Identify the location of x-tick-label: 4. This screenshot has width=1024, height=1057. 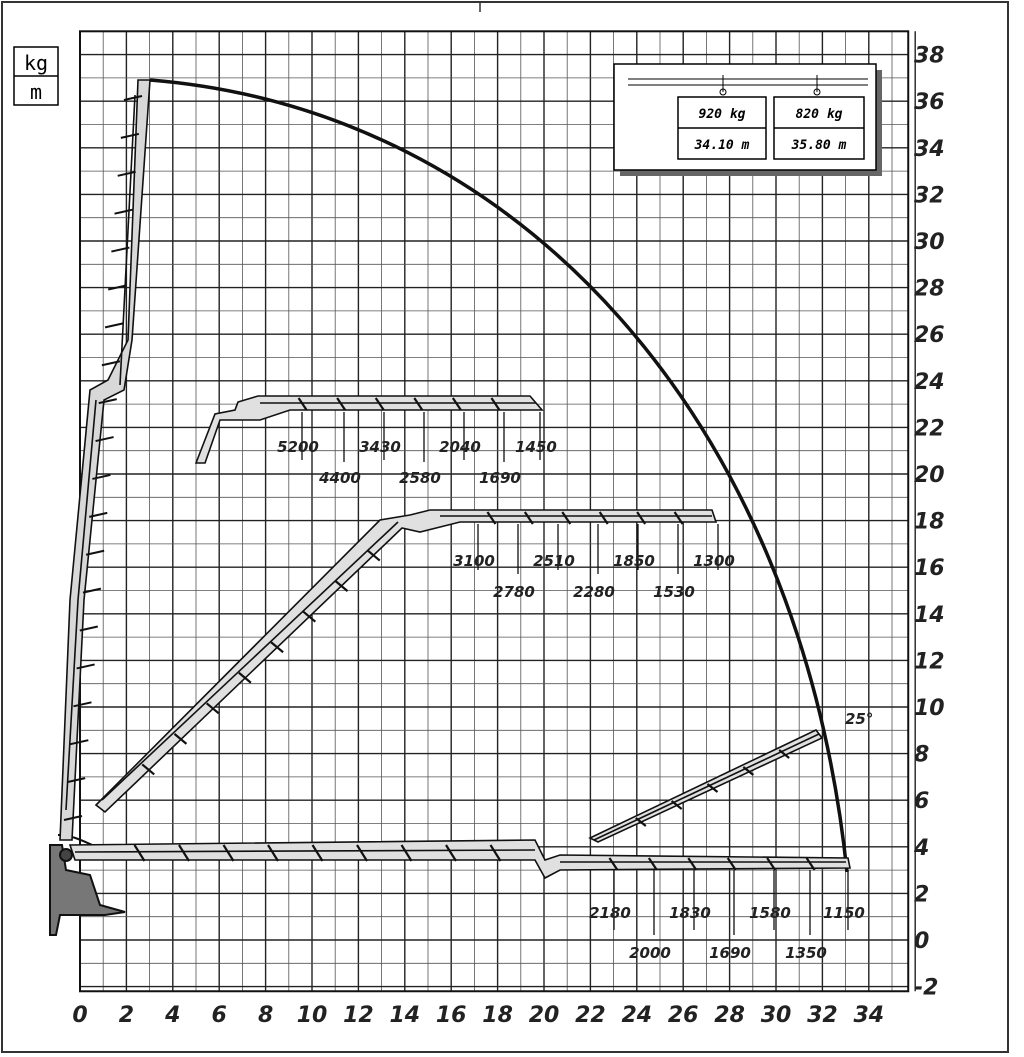
(172, 1015).